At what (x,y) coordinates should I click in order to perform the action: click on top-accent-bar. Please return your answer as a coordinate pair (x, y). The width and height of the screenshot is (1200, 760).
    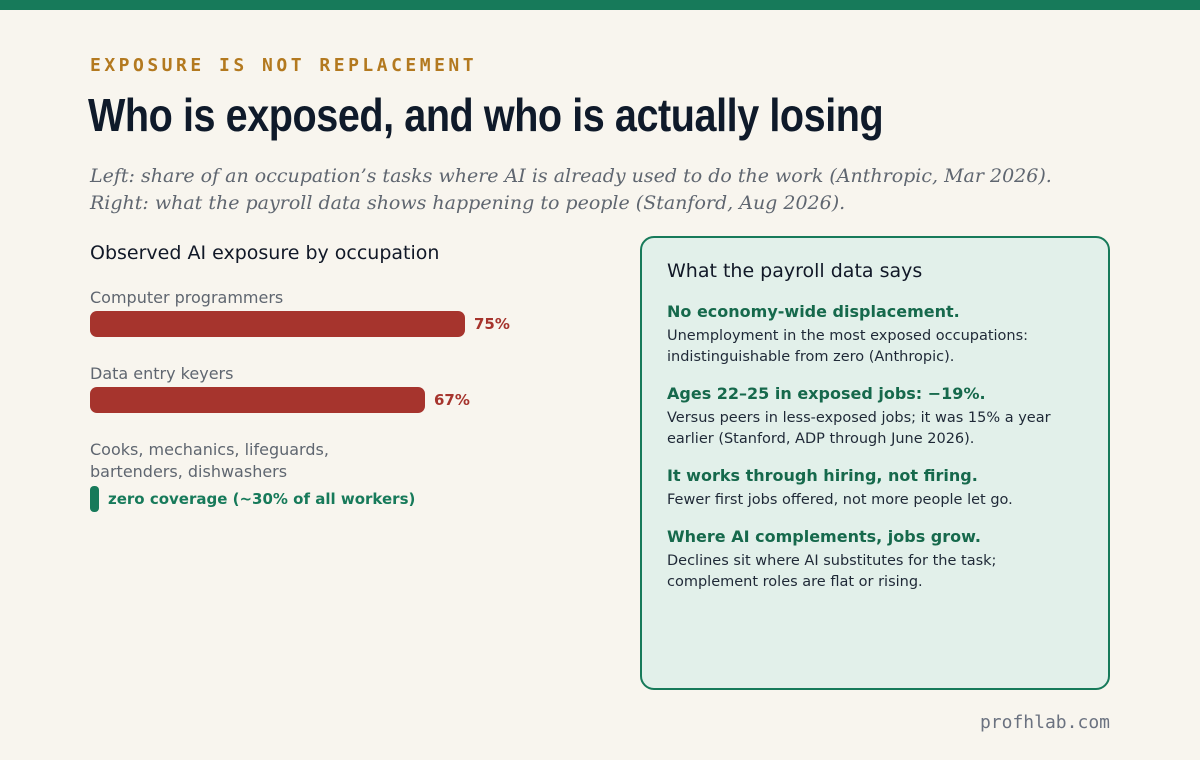
    Looking at the image, I should click on (600, 5).